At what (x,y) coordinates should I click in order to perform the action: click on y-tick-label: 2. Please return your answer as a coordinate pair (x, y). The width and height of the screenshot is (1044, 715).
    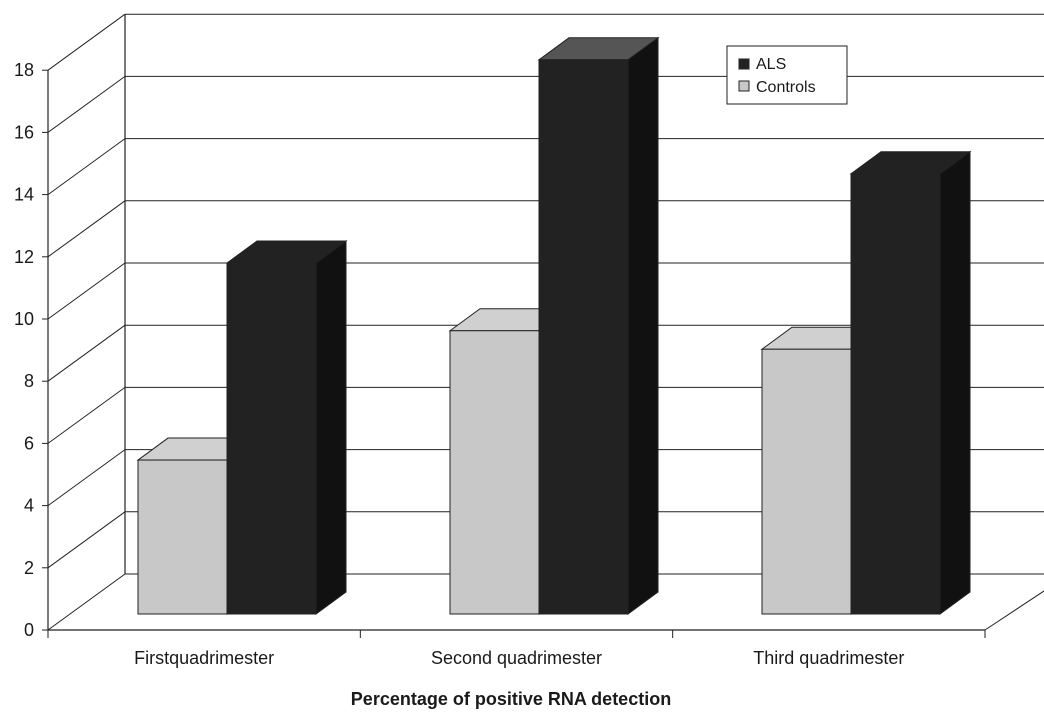
    Looking at the image, I should click on (29, 568).